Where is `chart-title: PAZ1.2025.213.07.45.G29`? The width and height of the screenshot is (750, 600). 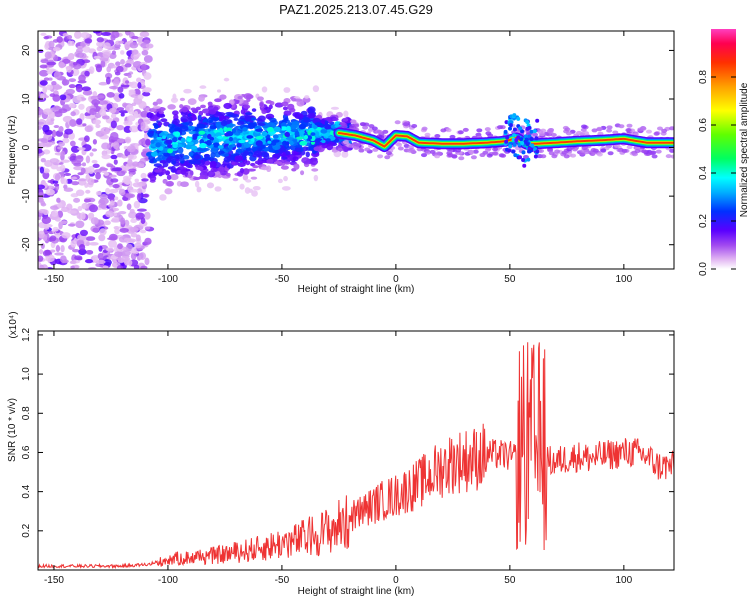 chart-title: PAZ1.2025.213.07.45.G29 is located at coordinates (356, 9).